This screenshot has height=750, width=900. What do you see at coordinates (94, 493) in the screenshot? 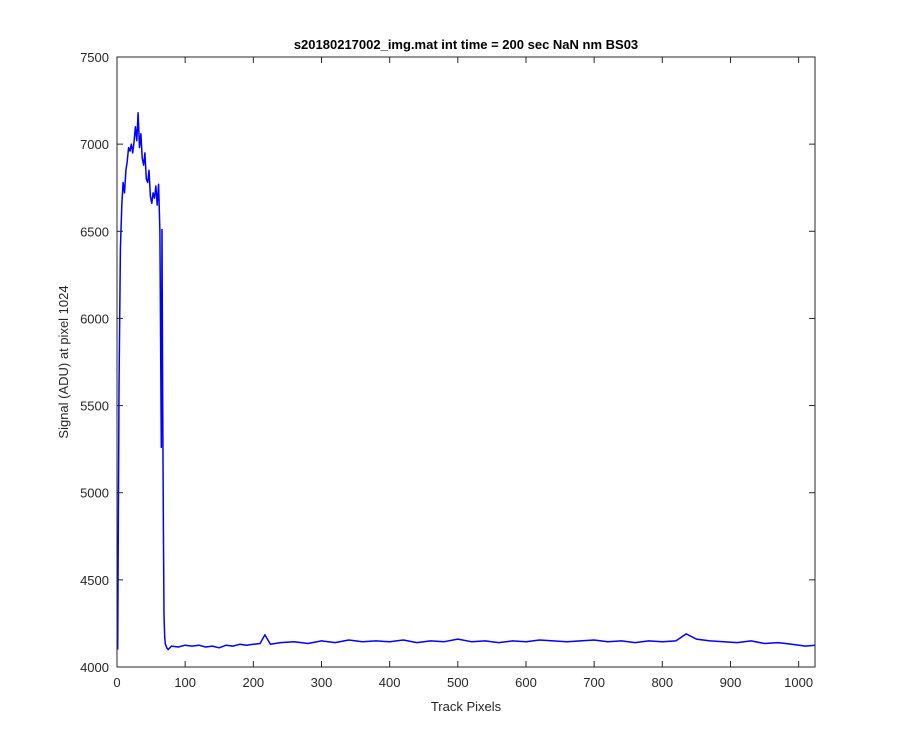
I see `y-tick-label: 5000` at bounding box center [94, 493].